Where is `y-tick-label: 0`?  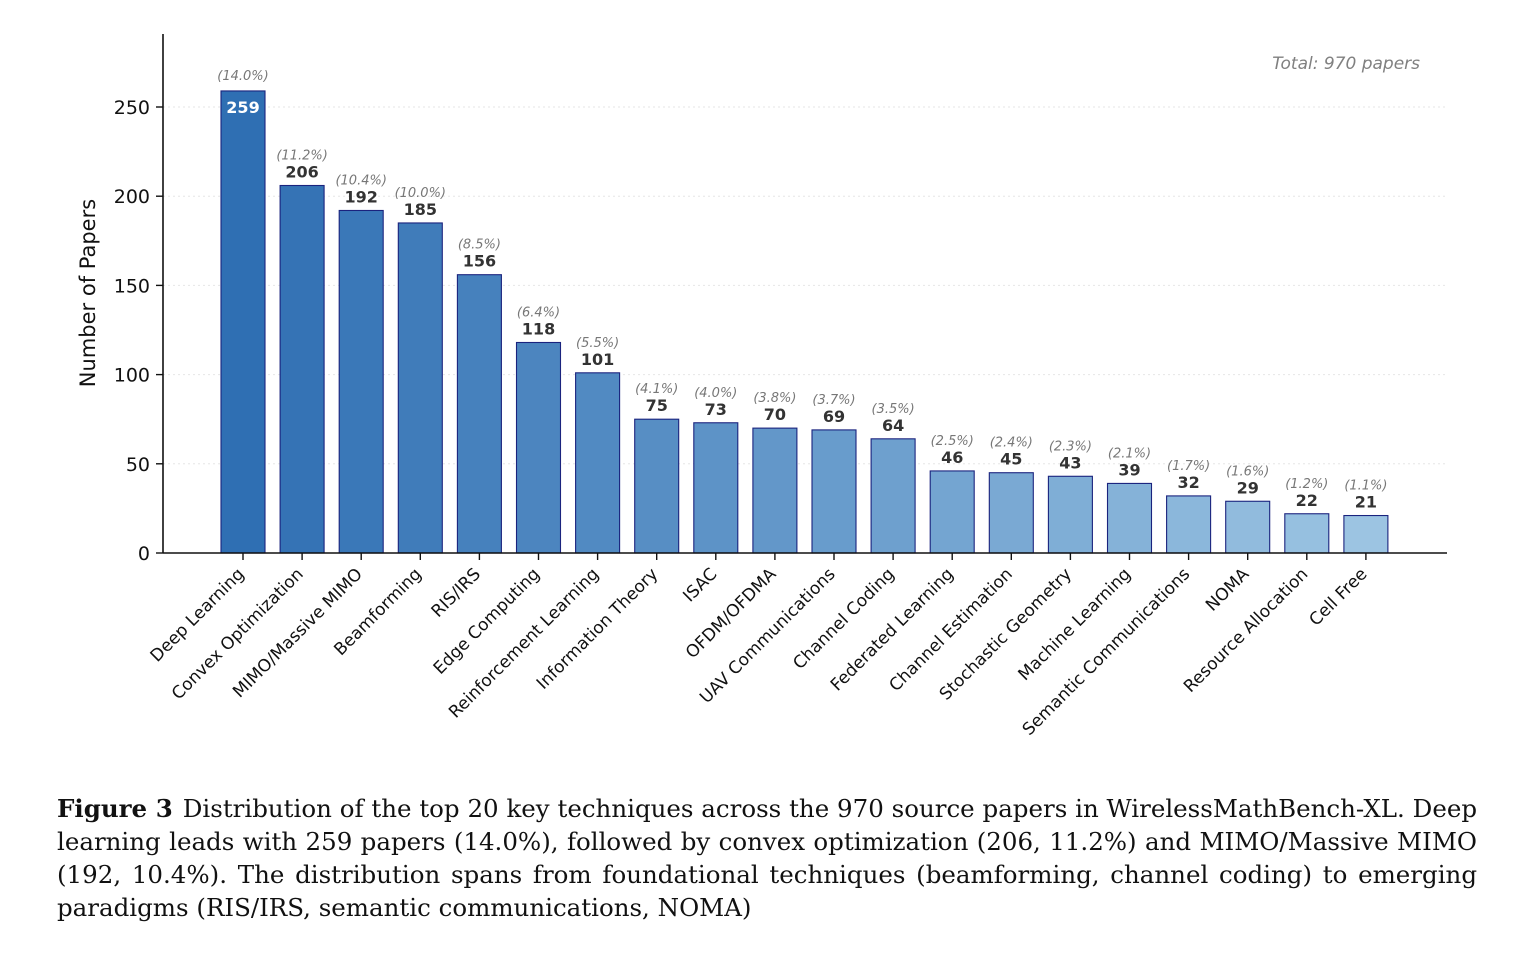
y-tick-label: 0 is located at coordinates (144, 554).